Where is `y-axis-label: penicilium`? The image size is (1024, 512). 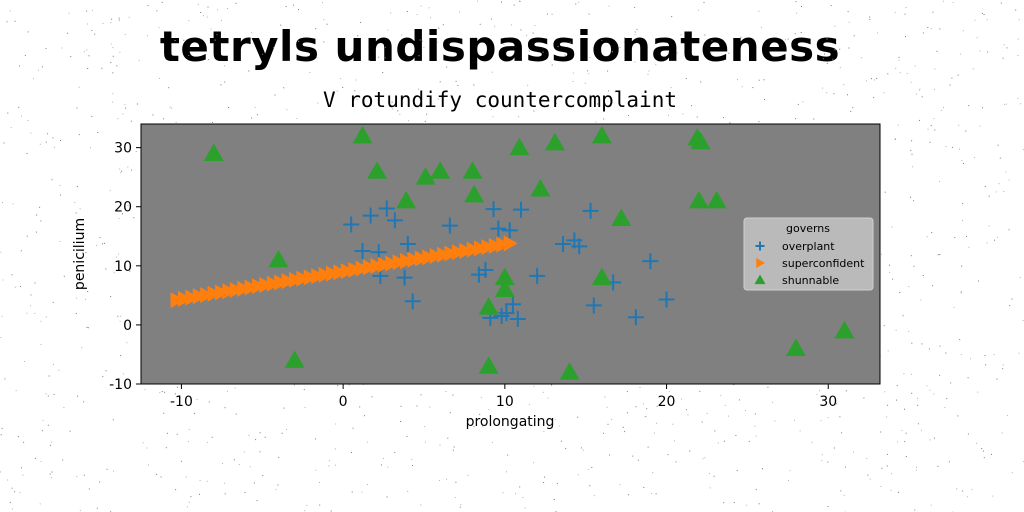
y-axis-label: penicilium is located at coordinates (80, 254).